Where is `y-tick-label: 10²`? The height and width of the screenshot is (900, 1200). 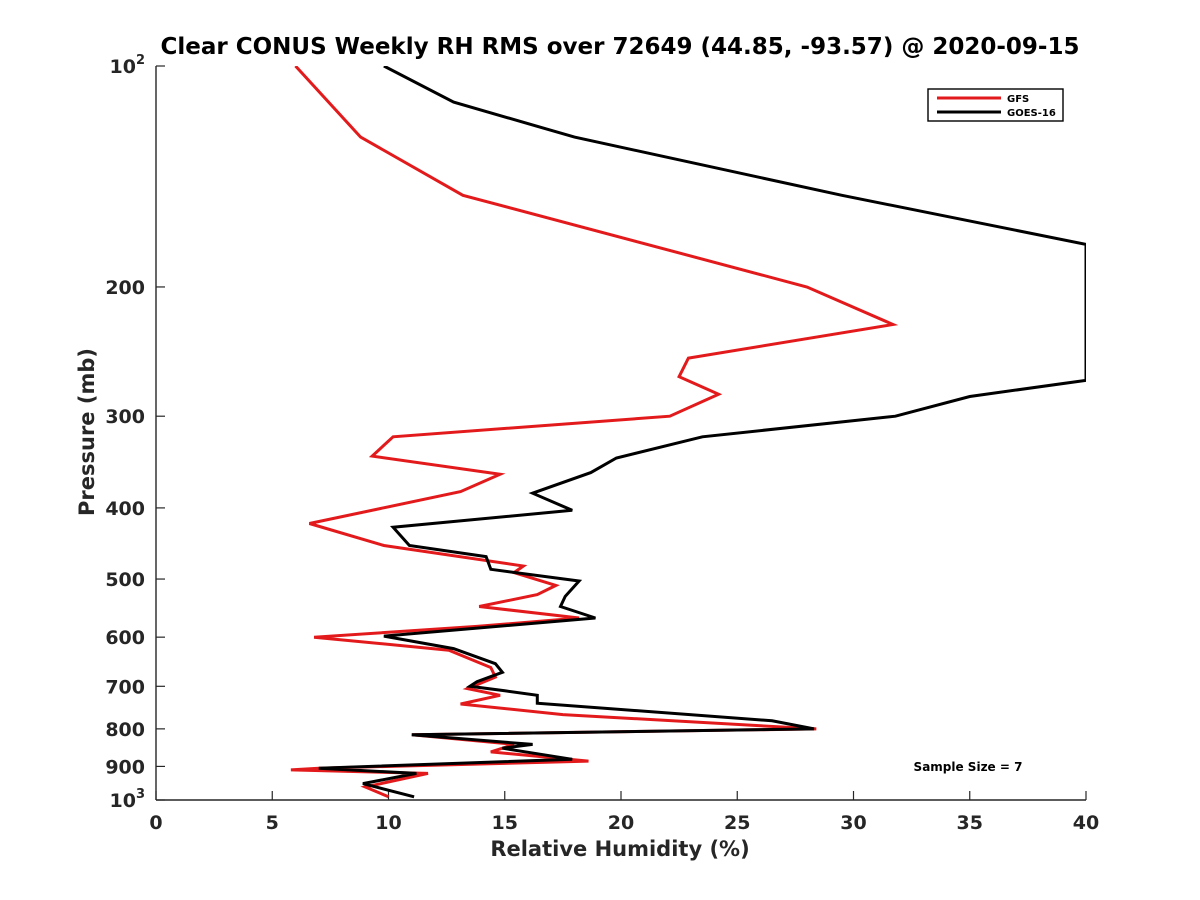
y-tick-label: 10² is located at coordinates (128, 65).